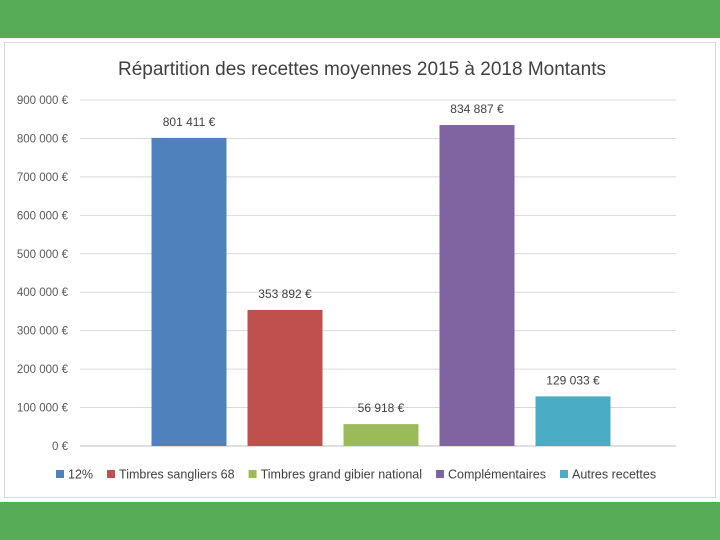 The height and width of the screenshot is (540, 720). Describe the element at coordinates (43, 139) in the screenshot. I see `y-tick-label: 800 000 €` at that location.